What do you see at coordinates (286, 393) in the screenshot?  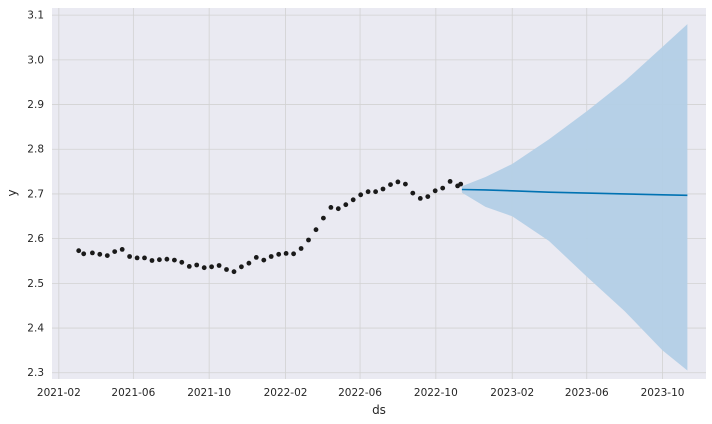 I see `x-tick-label: 2022-02` at bounding box center [286, 393].